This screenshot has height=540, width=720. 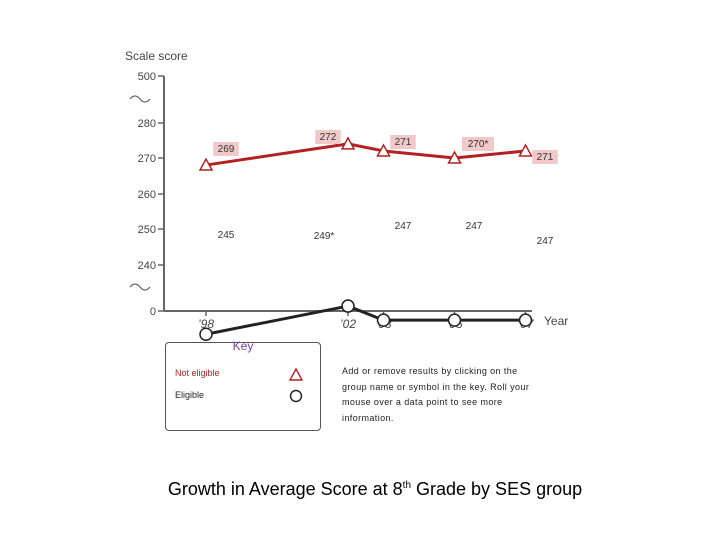 What do you see at coordinates (243, 346) in the screenshot?
I see `key-title: Key` at bounding box center [243, 346].